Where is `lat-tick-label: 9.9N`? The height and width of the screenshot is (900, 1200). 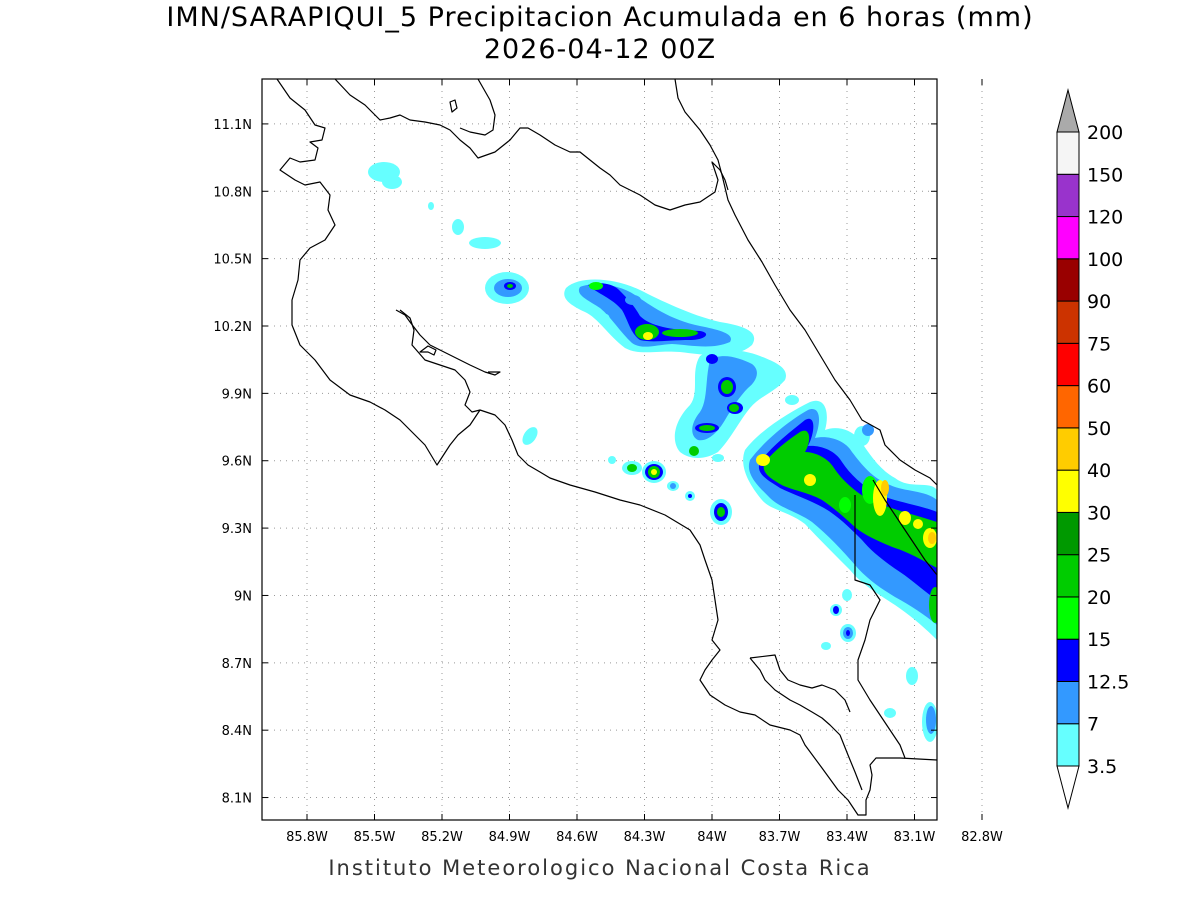
lat-tick-label: 9.9N is located at coordinates (237, 394).